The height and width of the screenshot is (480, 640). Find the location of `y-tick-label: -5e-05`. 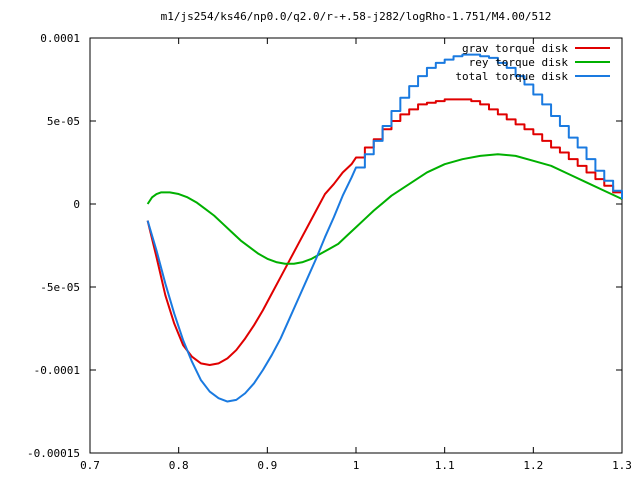

y-tick-label: -5e-05 is located at coordinates (60, 287).